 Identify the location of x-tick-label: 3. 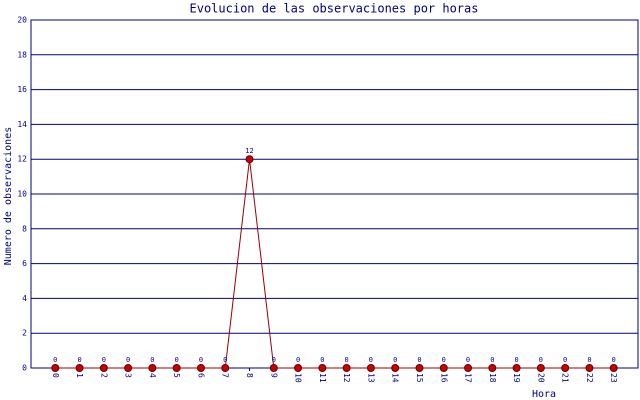
(128, 375).